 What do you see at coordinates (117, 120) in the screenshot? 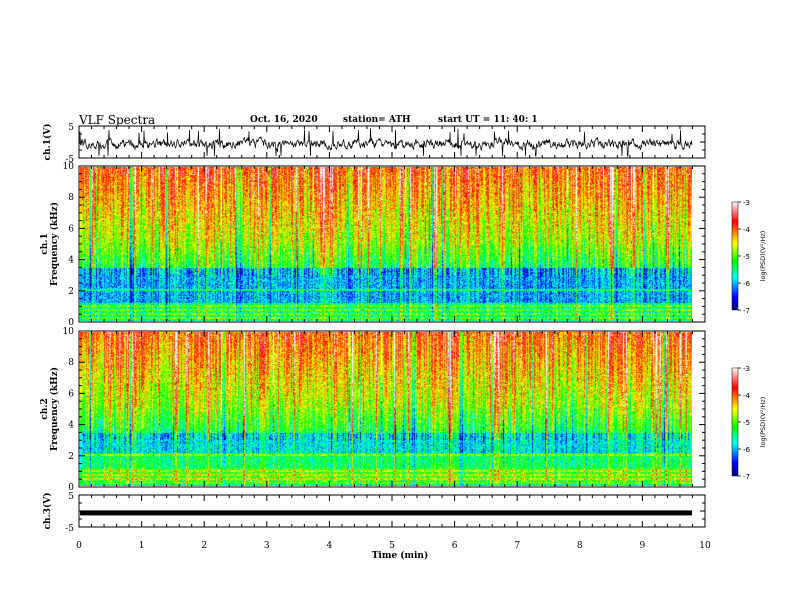
I see `chart-title: VLF Spectra` at bounding box center [117, 120].